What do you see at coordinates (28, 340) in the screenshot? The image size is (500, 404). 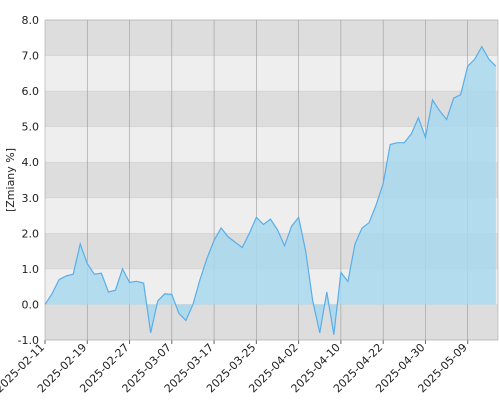 I see `y-tick-label: -1.0` at bounding box center [28, 340].